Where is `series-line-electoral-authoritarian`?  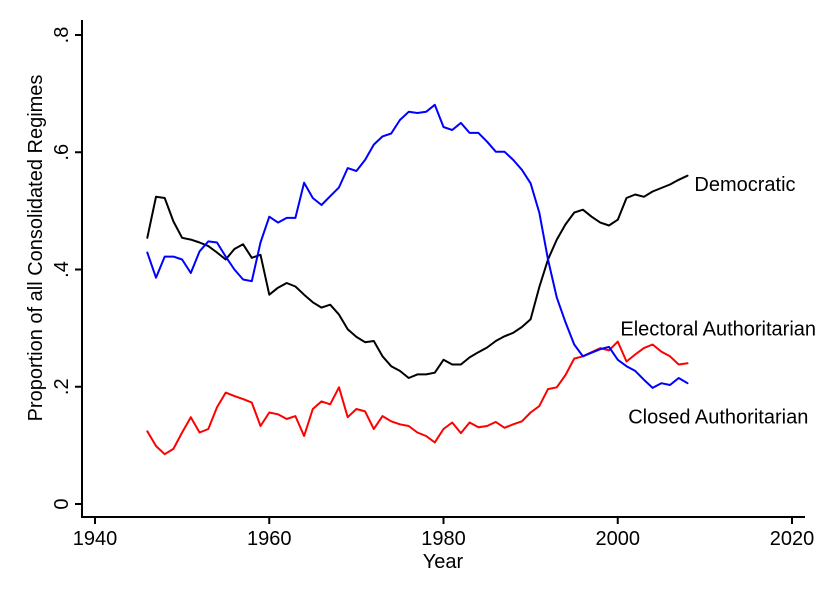 series-line-electoral-authoritarian is located at coordinates (417, 398).